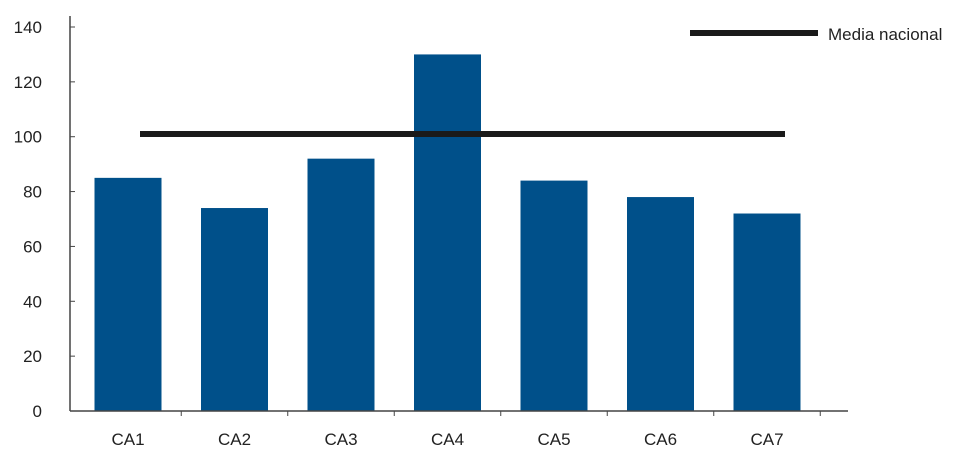  What do you see at coordinates (28, 27) in the screenshot?
I see `y-tick-label: 140` at bounding box center [28, 27].